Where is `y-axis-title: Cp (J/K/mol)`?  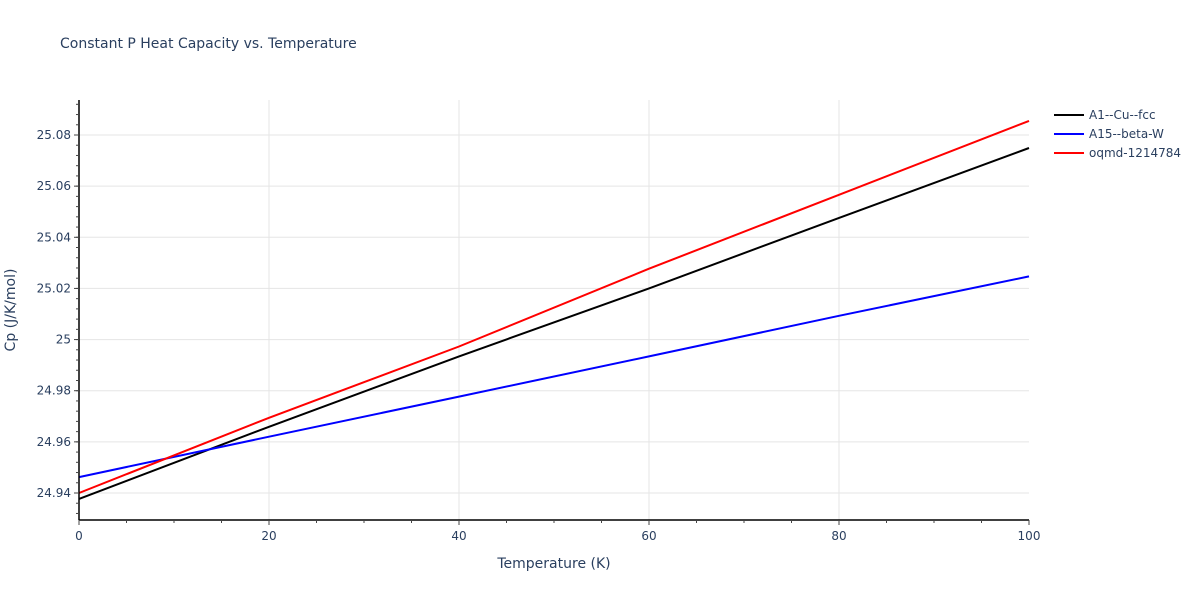 y-axis-title: Cp (J/K/mol) is located at coordinates (11, 310).